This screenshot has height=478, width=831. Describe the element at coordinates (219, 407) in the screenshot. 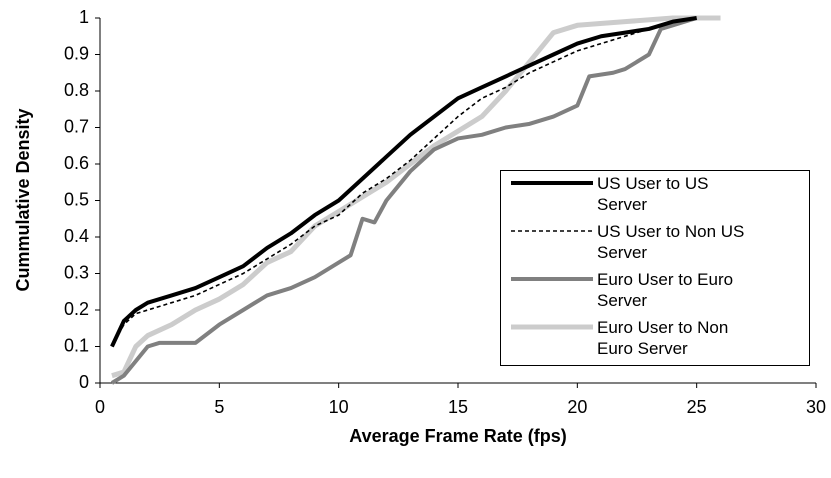

I see `x-tick-label: 5` at that location.